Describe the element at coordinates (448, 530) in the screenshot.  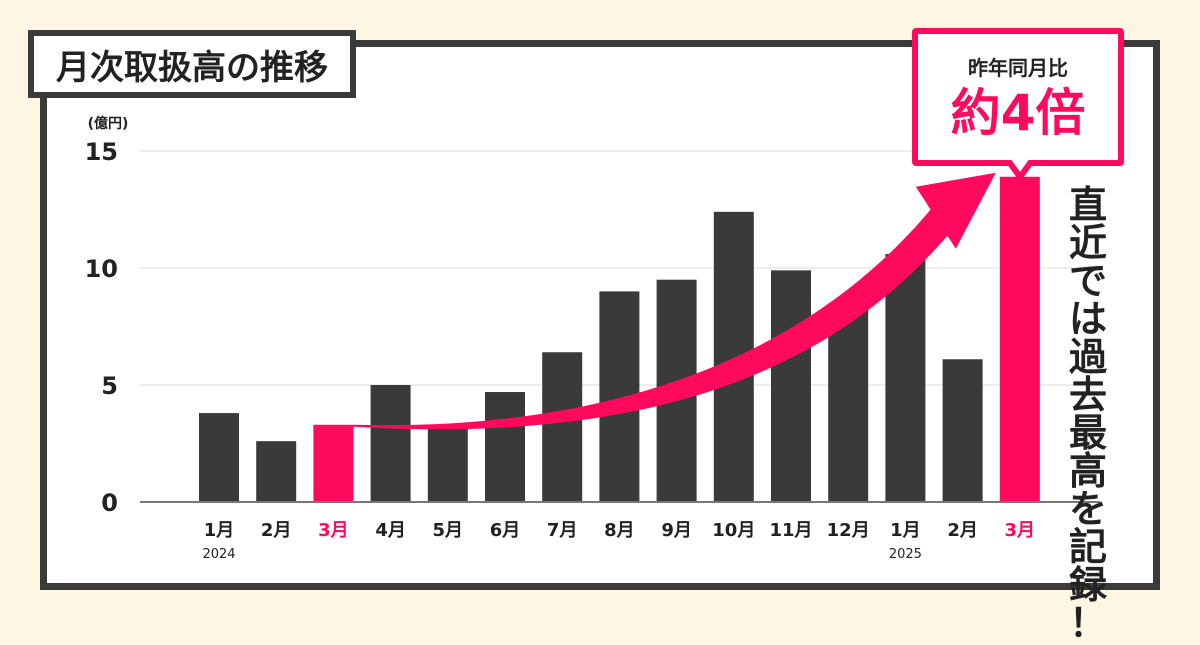
I see `x-tick-label: 5月` at that location.